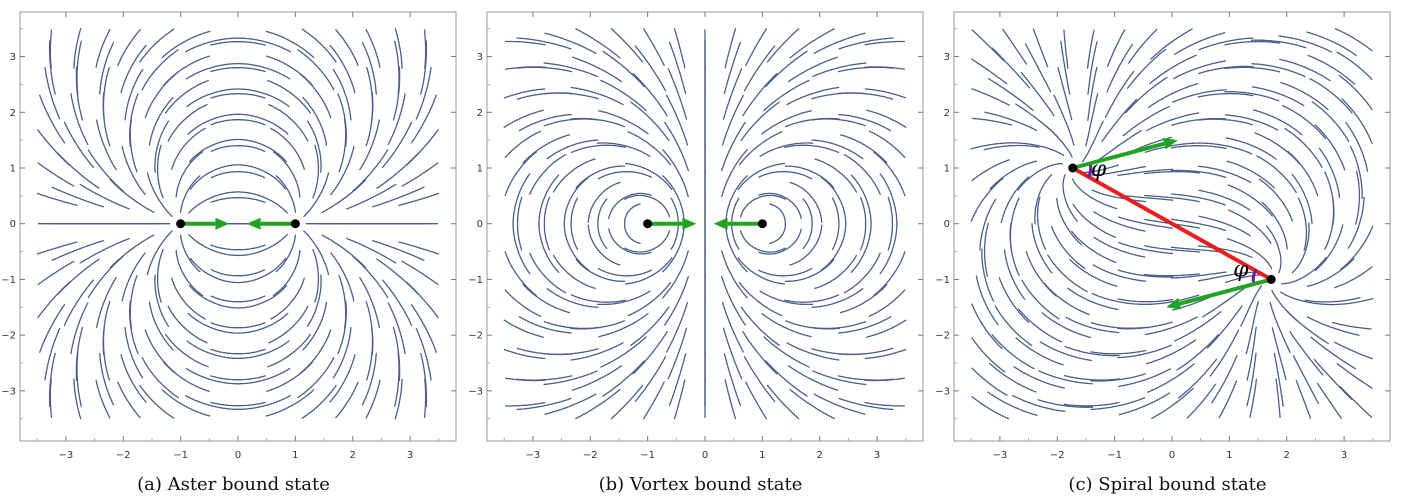  What do you see at coordinates (181, 224) in the screenshot?
I see `defect-point` at bounding box center [181, 224].